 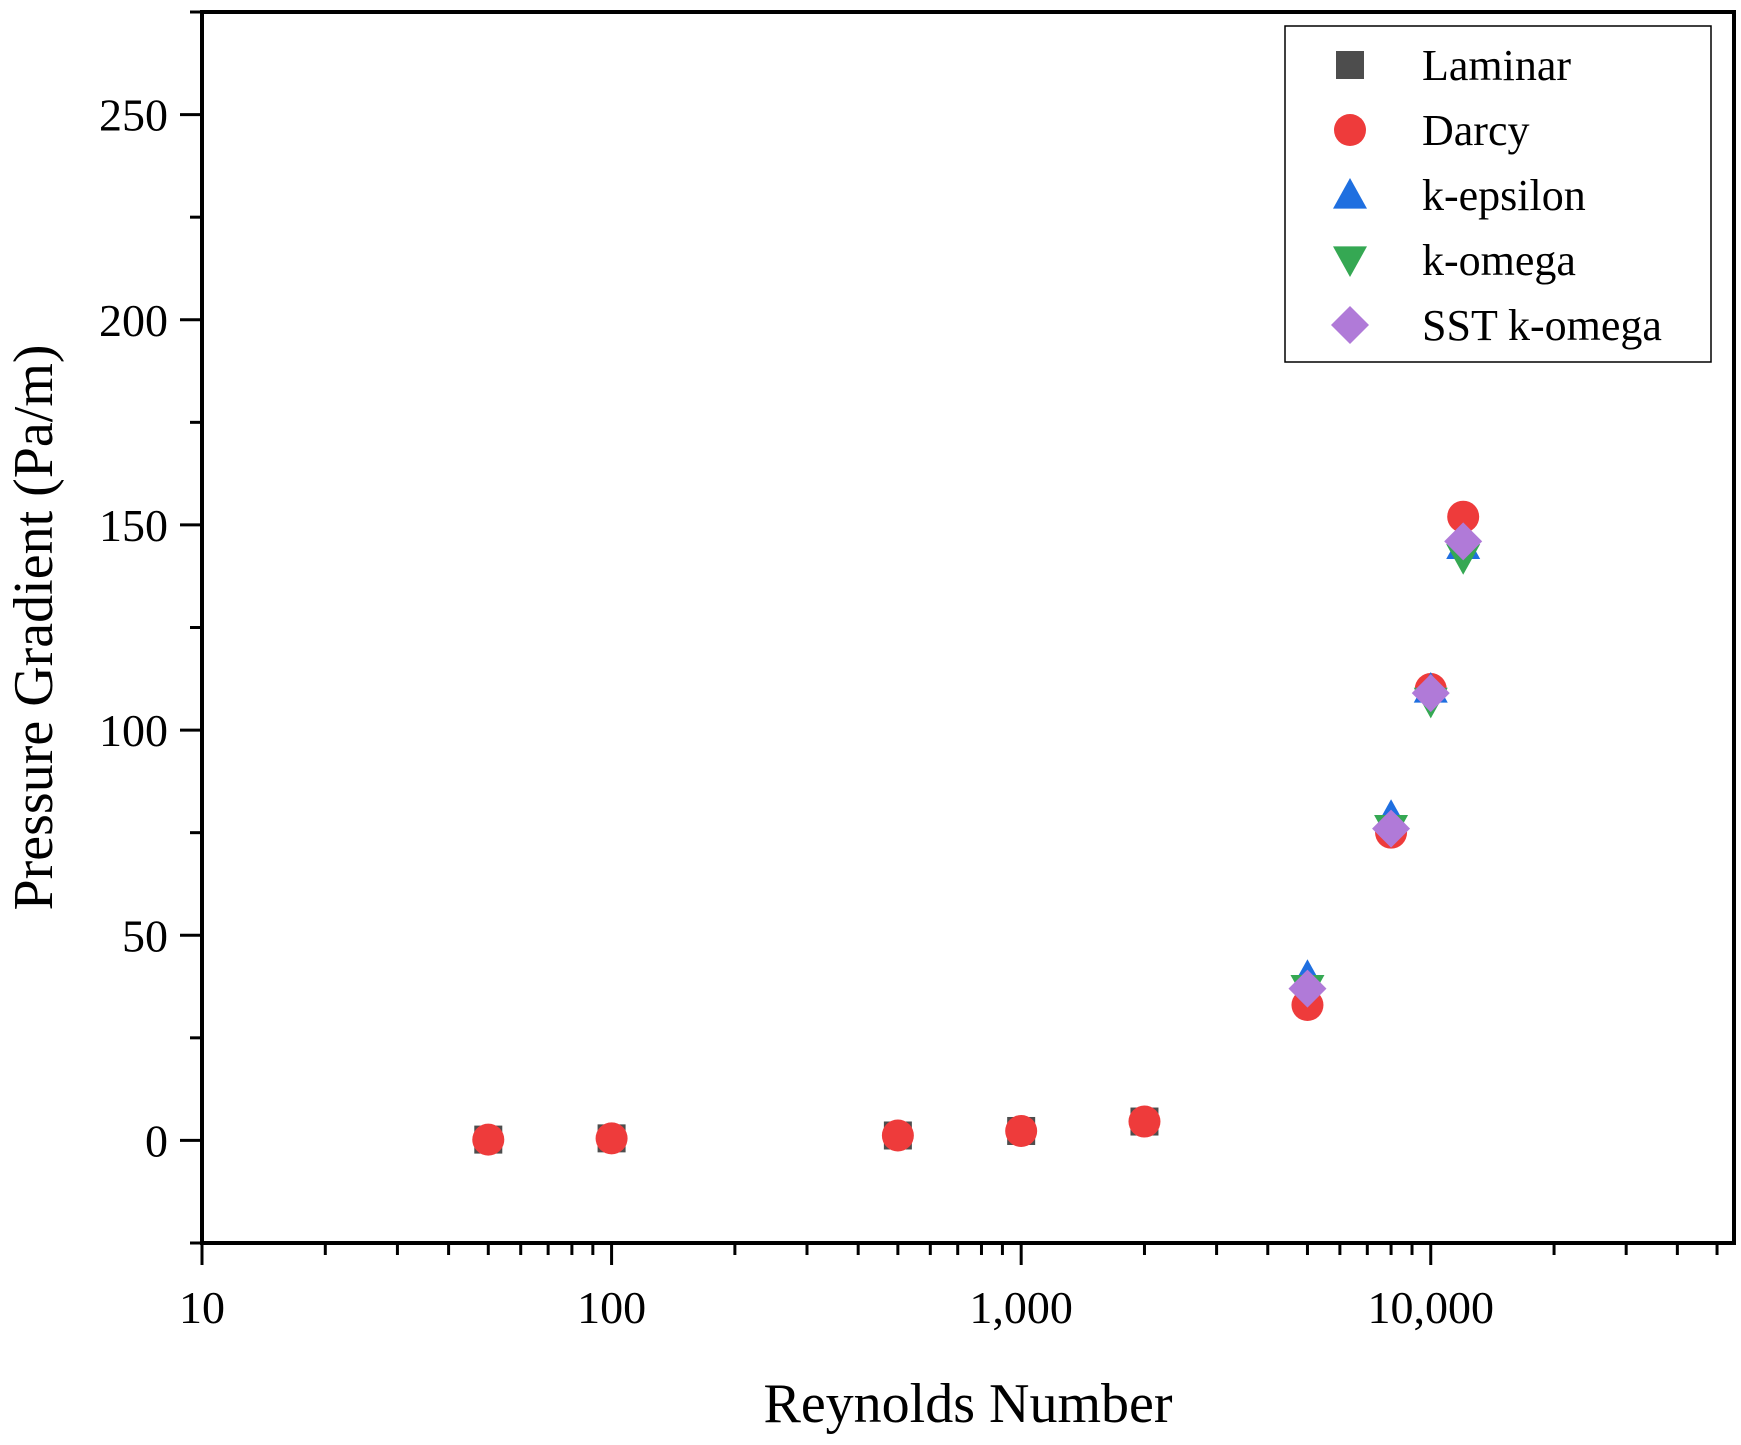 I want to click on y-axis-label: Pressure Gradient (Pa/m), so click(x=34, y=627).